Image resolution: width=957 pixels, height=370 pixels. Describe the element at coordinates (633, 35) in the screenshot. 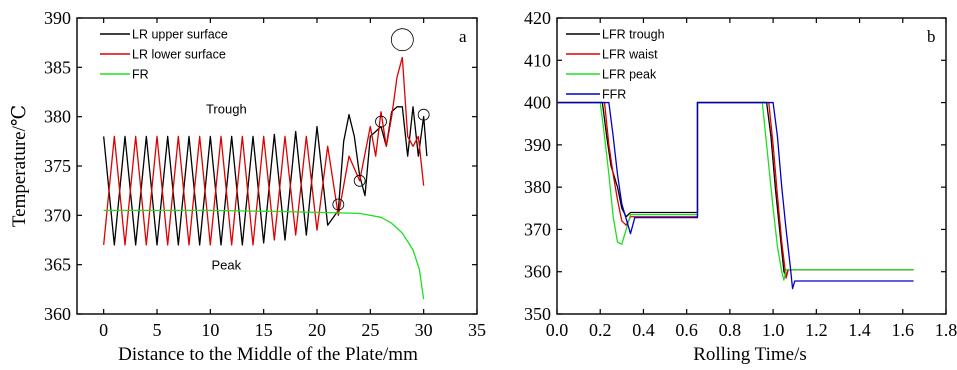

I see `legend-label: LFR trough` at that location.